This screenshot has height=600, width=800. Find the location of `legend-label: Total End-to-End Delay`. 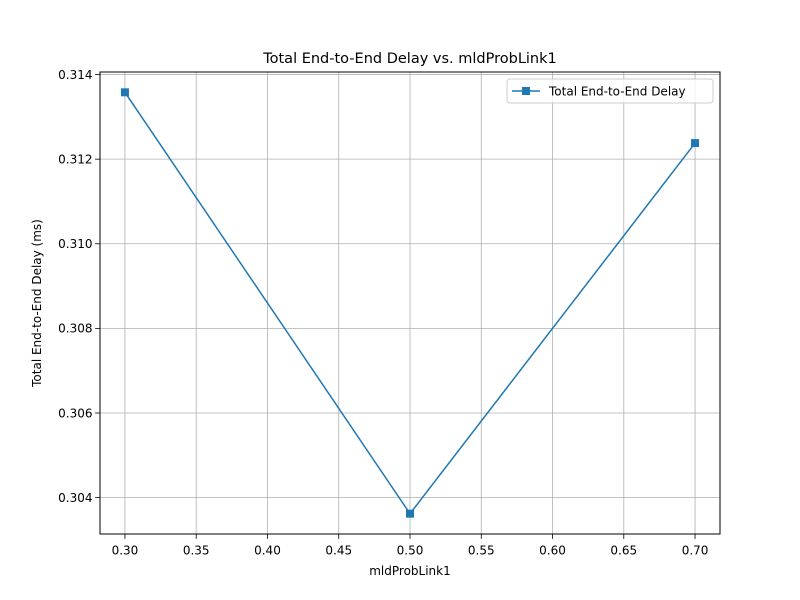

legend-label: Total End-to-End Delay is located at coordinates (617, 92).